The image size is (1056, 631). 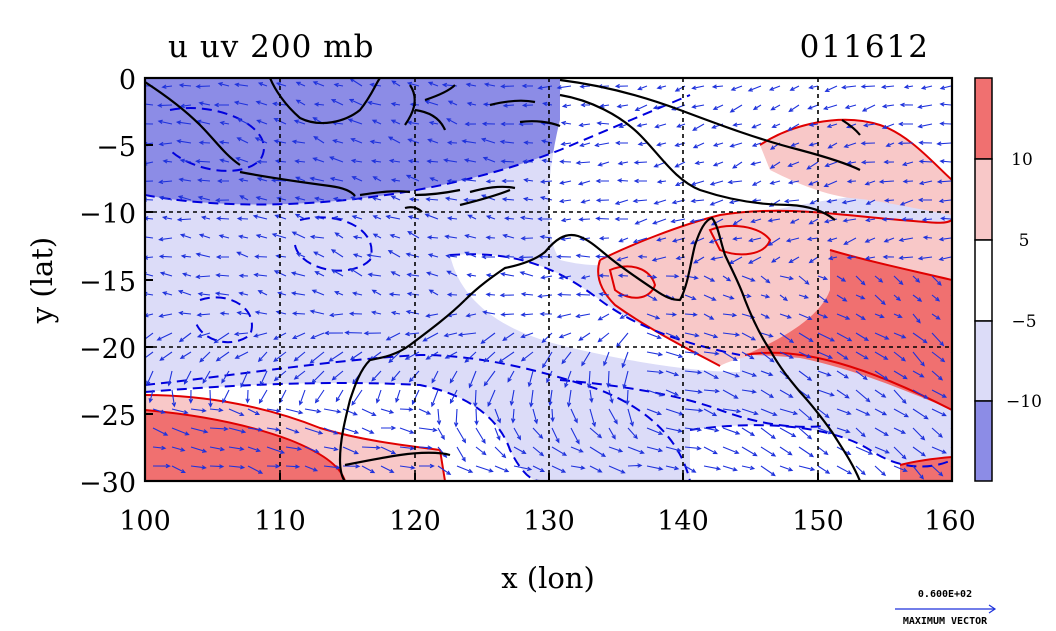 What do you see at coordinates (107, 483) in the screenshot?
I see `y-tick-label: −30` at bounding box center [107, 483].